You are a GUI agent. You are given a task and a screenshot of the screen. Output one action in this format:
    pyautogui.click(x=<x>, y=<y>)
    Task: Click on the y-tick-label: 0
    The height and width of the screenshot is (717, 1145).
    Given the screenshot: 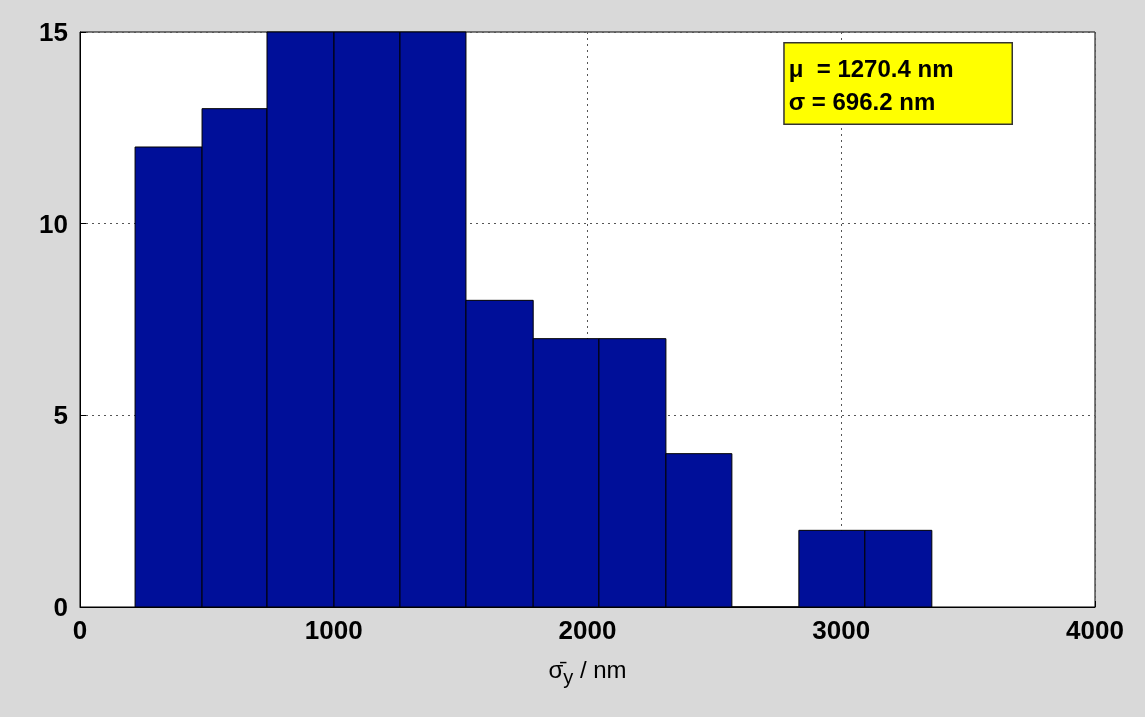 What is the action you would take?
    pyautogui.click(x=60, y=607)
    